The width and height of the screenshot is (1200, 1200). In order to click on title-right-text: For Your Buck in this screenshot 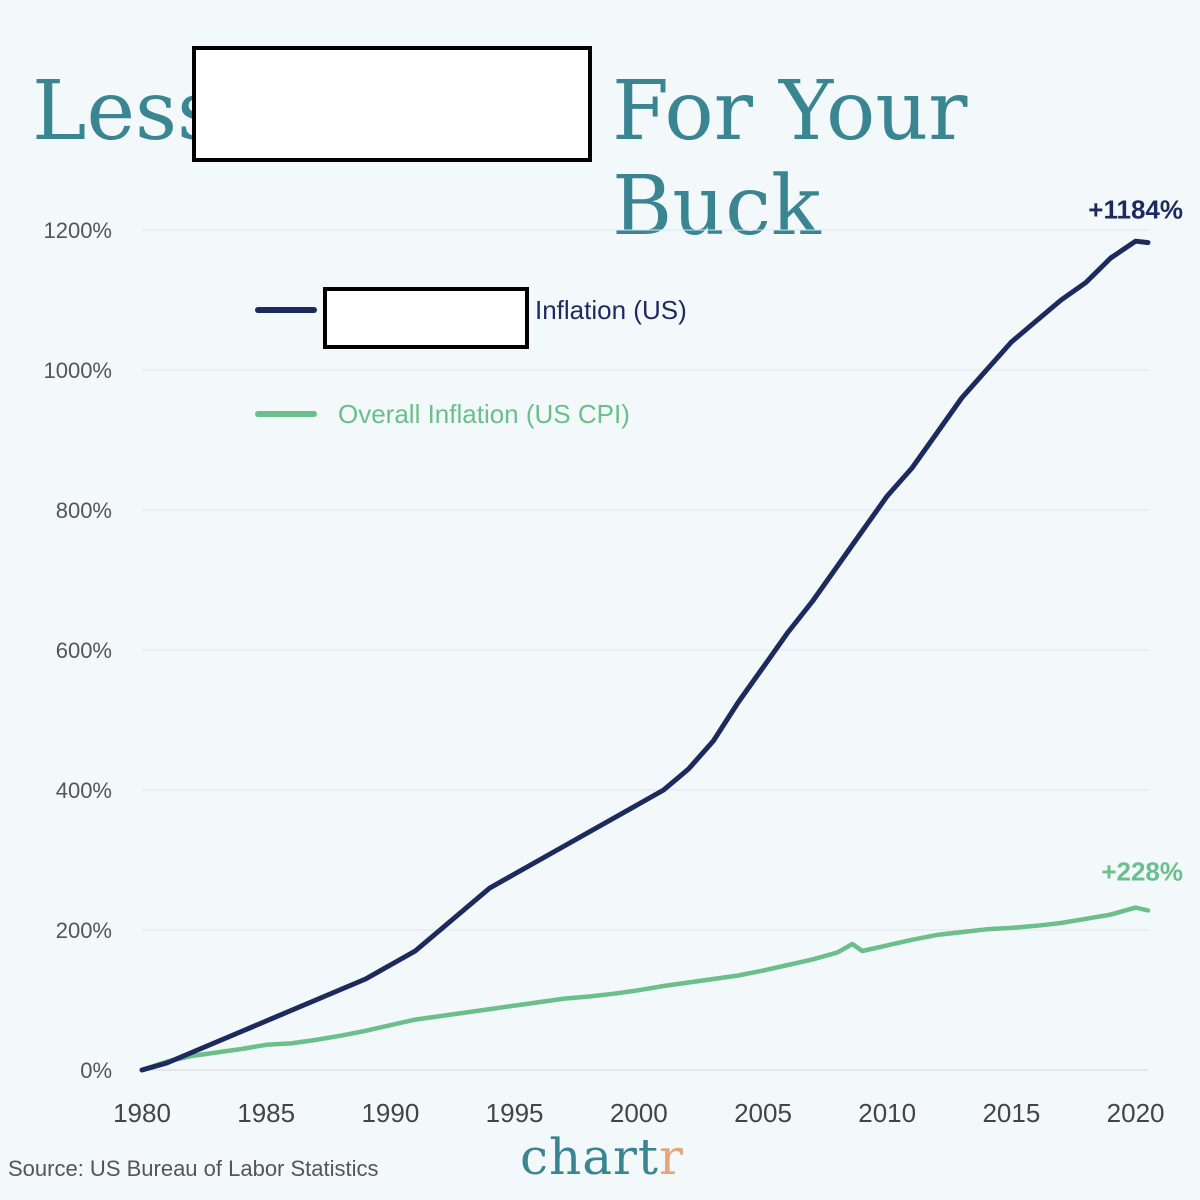, I will do `click(790, 159)`.